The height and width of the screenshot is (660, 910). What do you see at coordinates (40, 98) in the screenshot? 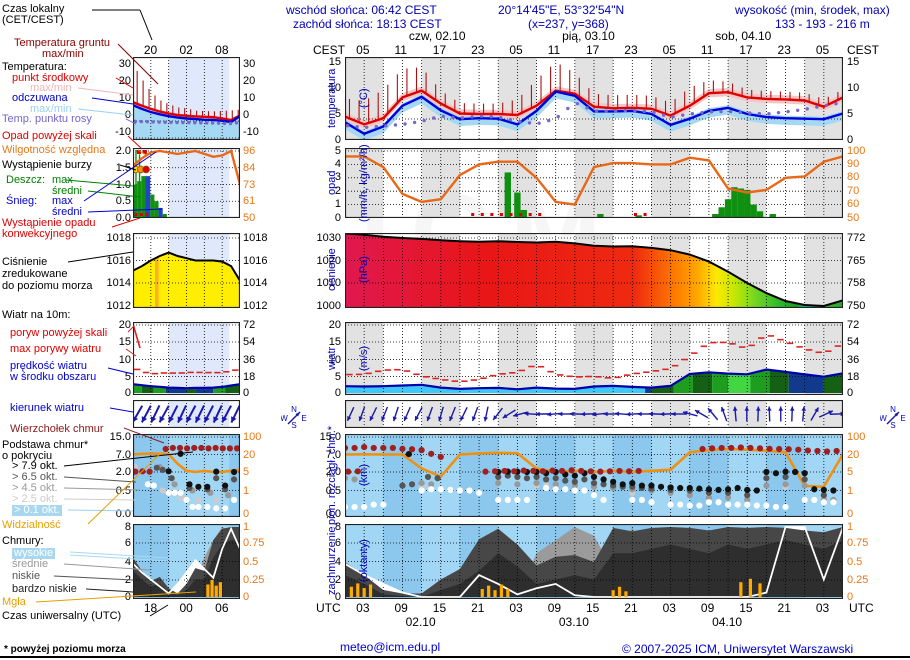
I see `legend-odczuwana: odczuwana` at bounding box center [40, 98].